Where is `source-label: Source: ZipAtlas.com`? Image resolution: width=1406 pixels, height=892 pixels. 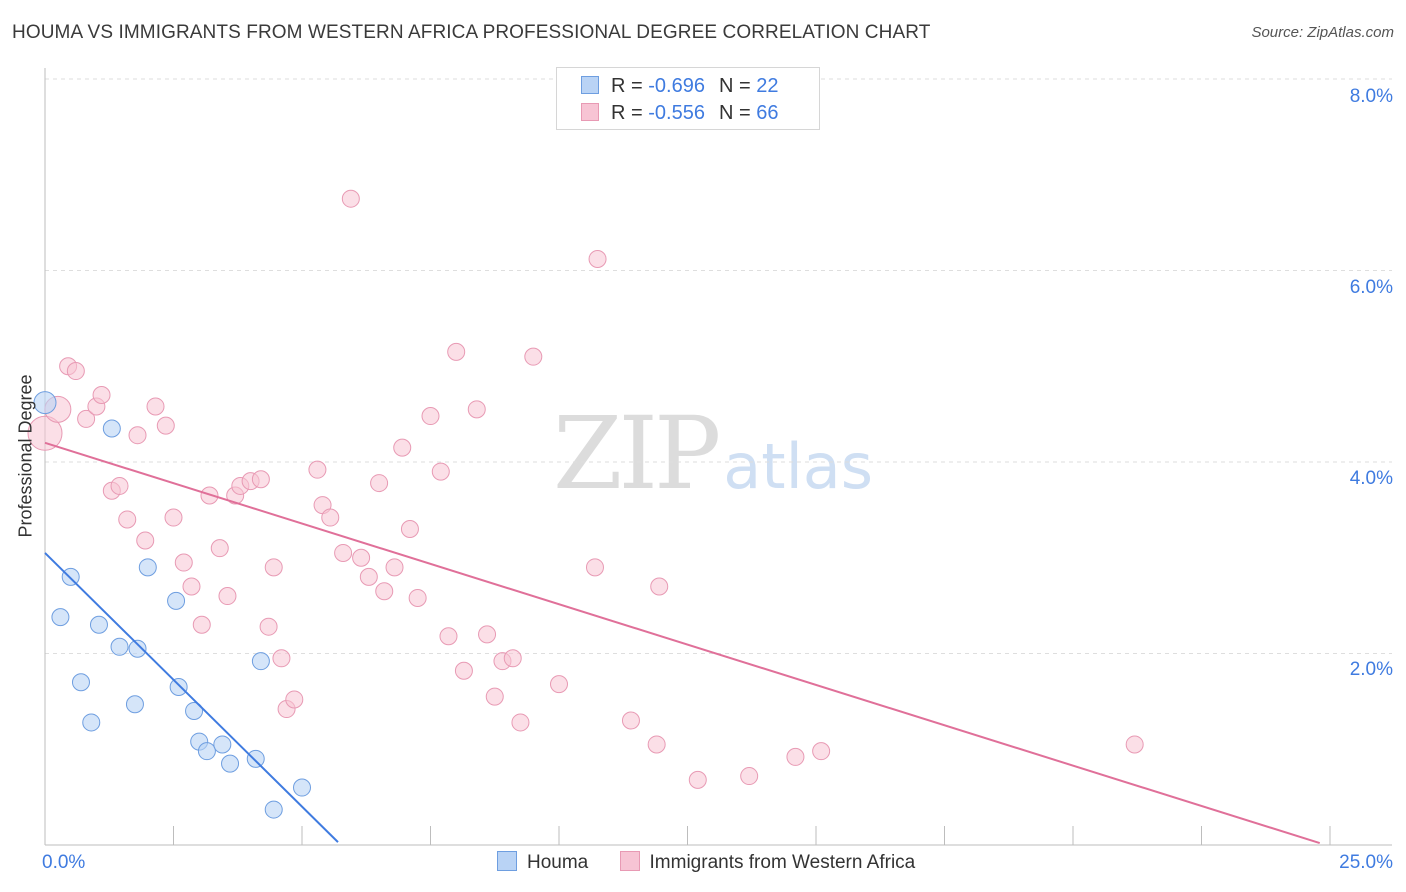 source-label: Source: ZipAtlas.com is located at coordinates (1322, 32).